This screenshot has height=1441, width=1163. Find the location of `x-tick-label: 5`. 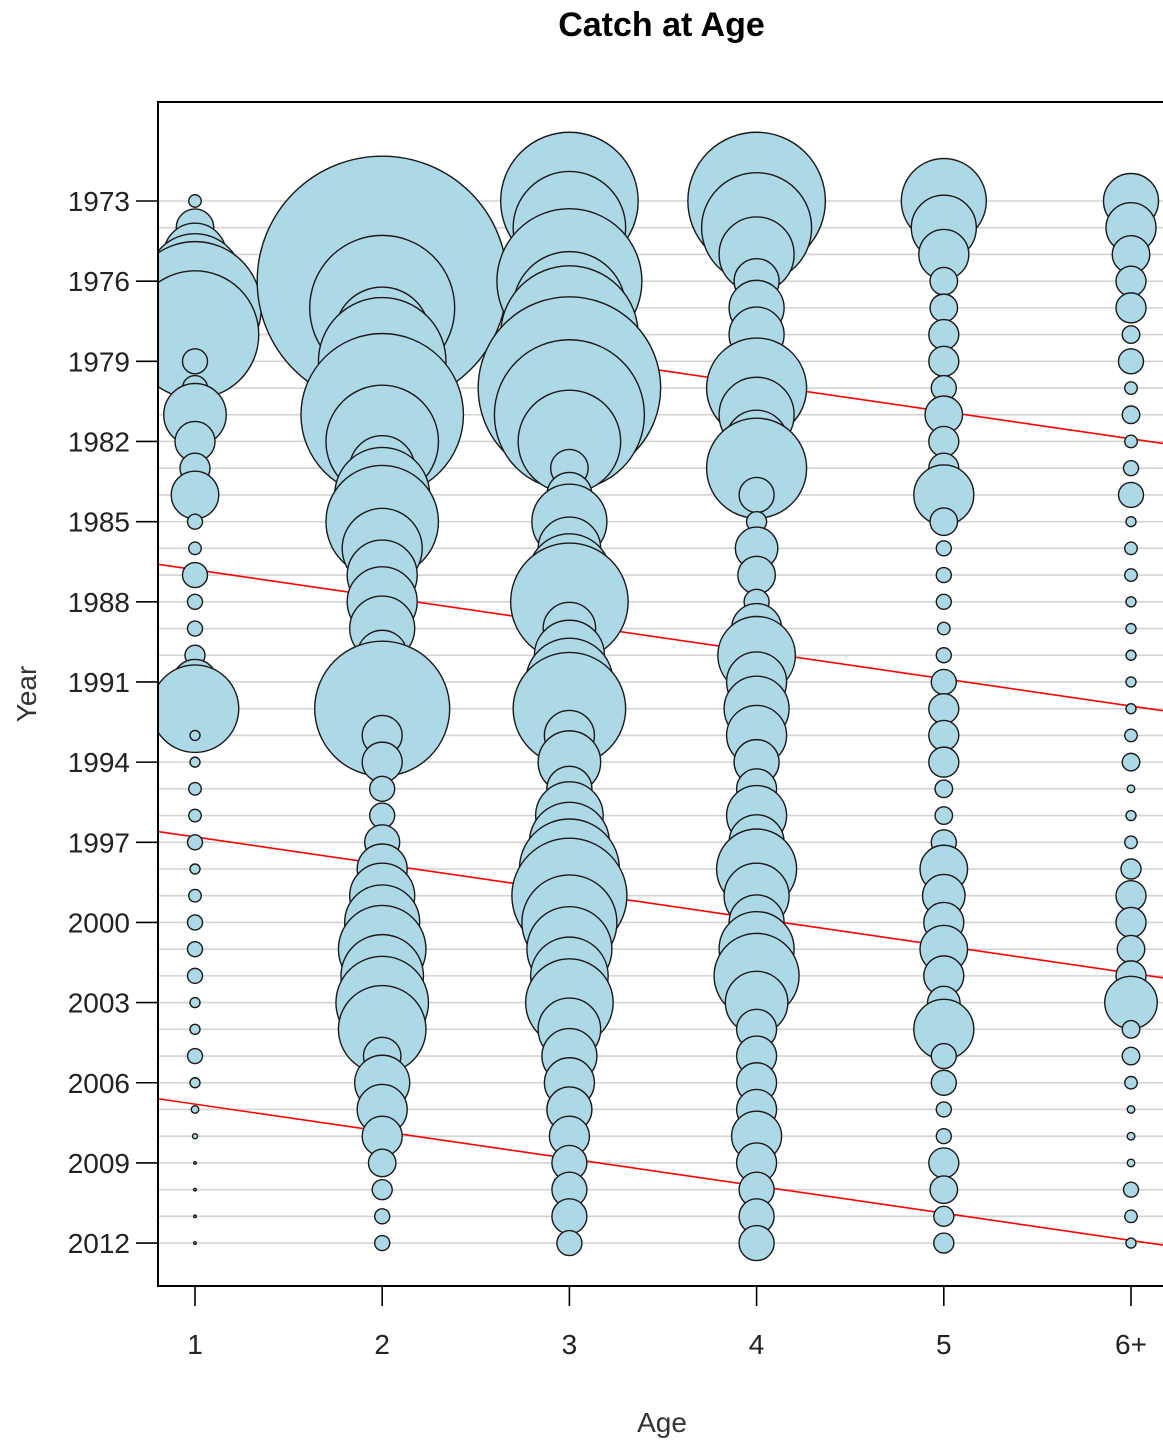

x-tick-label: 5 is located at coordinates (944, 1344).